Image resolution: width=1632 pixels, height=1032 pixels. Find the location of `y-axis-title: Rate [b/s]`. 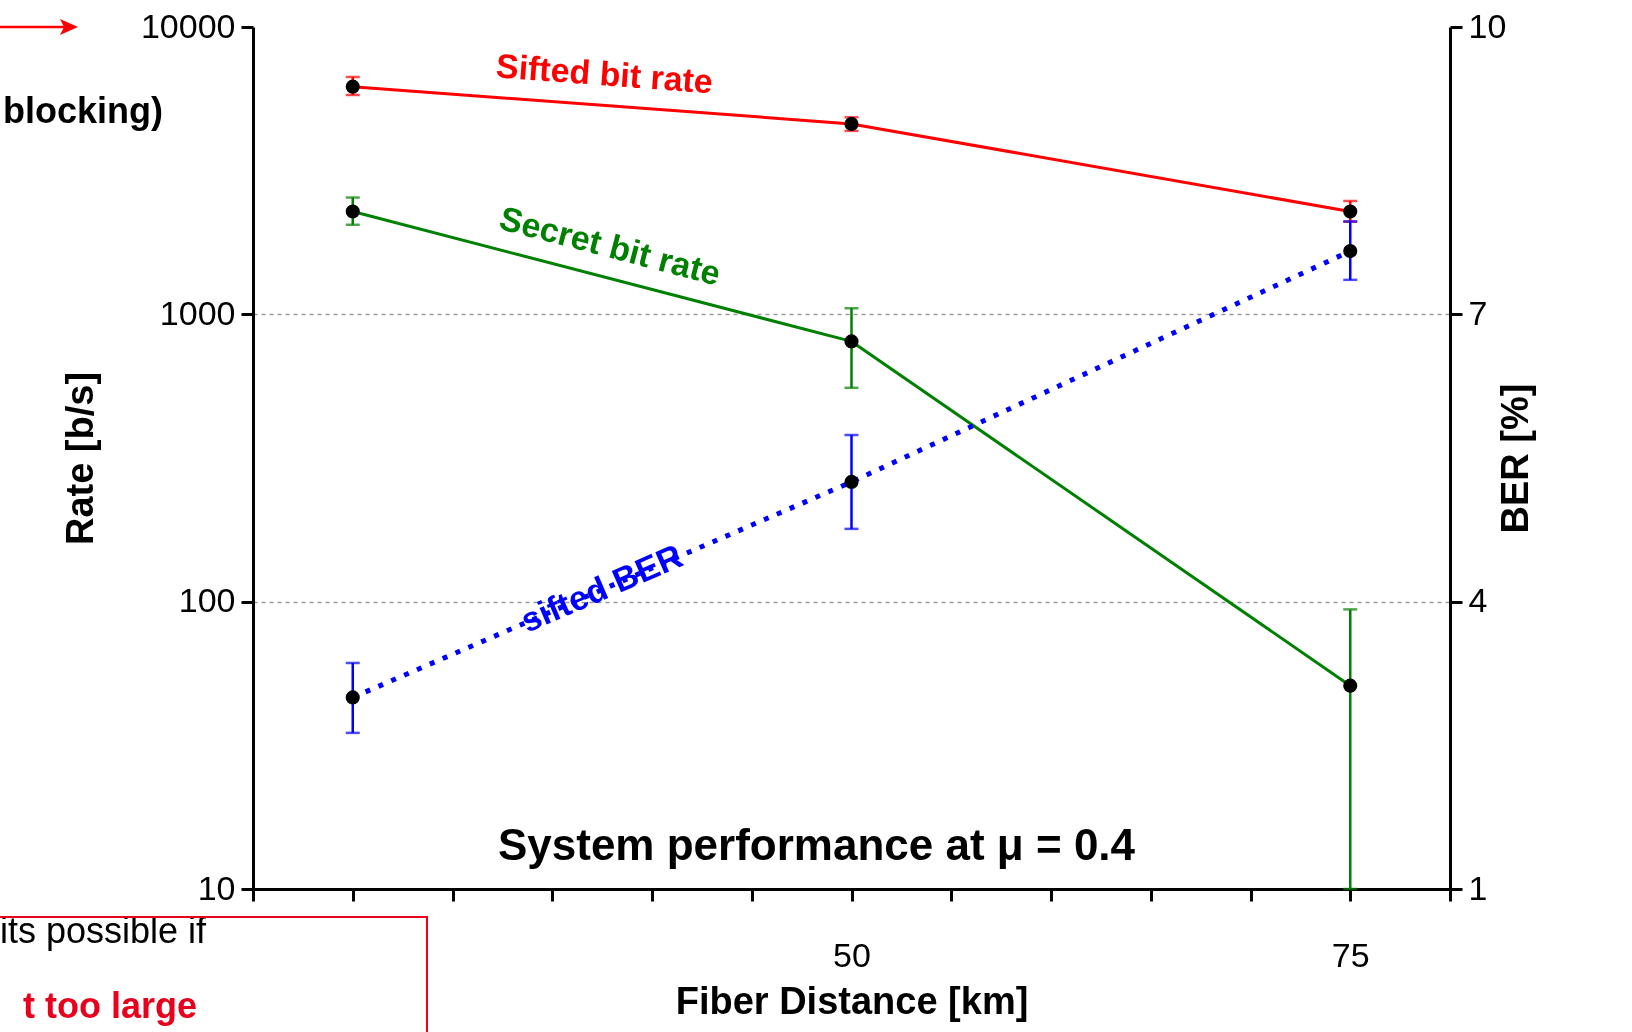

y-axis-title: Rate [b/s] is located at coordinates (79, 458).